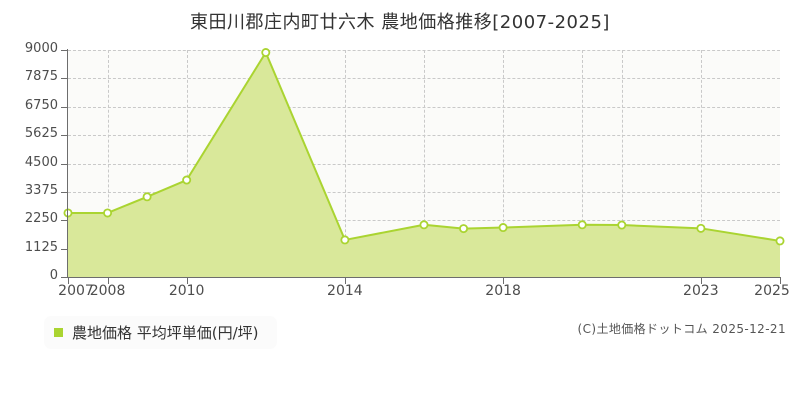  Describe the element at coordinates (681, 329) in the screenshot. I see `copyright-credit: (C)土地価格ドットコム 2025-12-21` at that location.